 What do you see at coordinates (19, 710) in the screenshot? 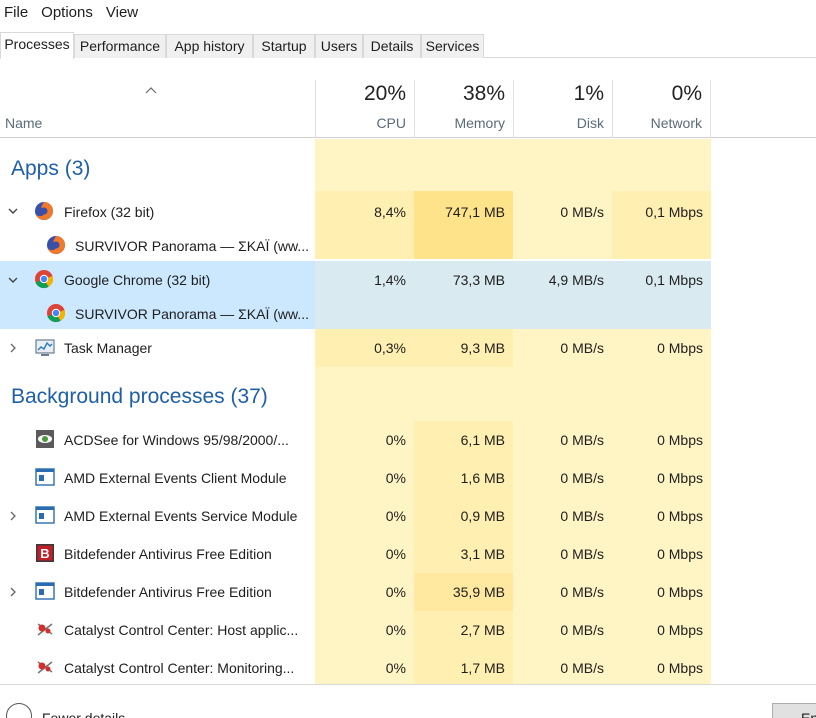
I see `chevron-up-circle-icon` at bounding box center [19, 710].